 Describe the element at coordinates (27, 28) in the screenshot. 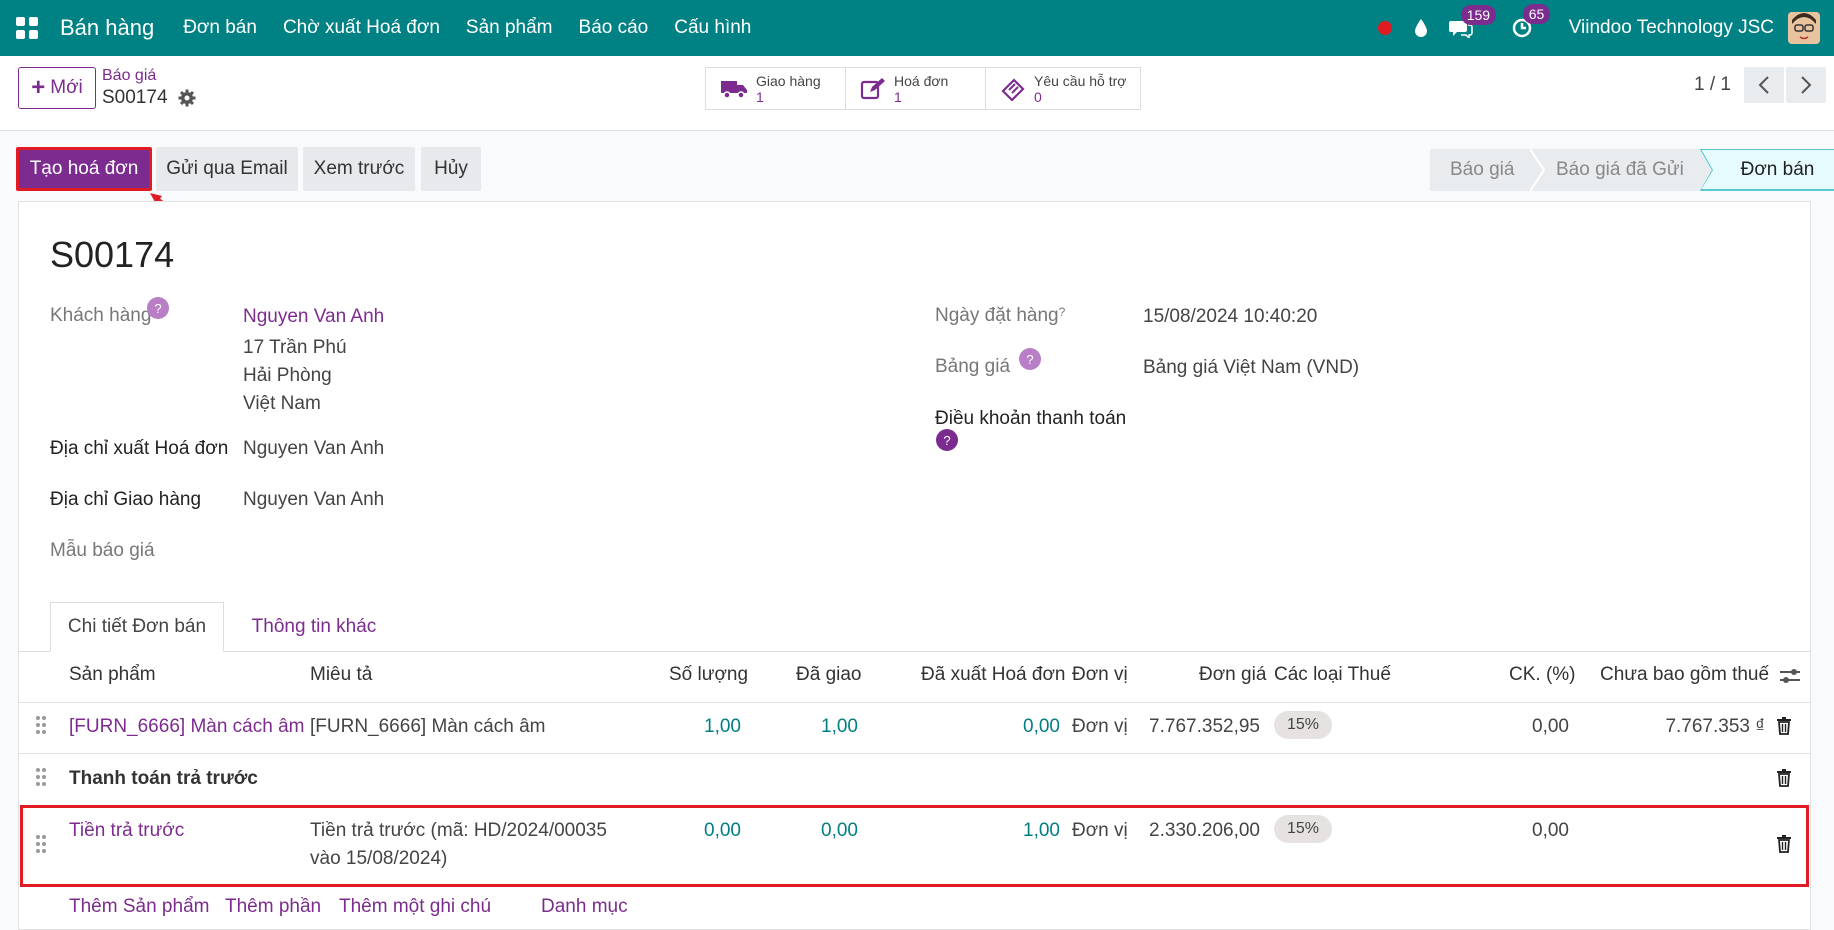

I see `apps-menu-icon` at that location.